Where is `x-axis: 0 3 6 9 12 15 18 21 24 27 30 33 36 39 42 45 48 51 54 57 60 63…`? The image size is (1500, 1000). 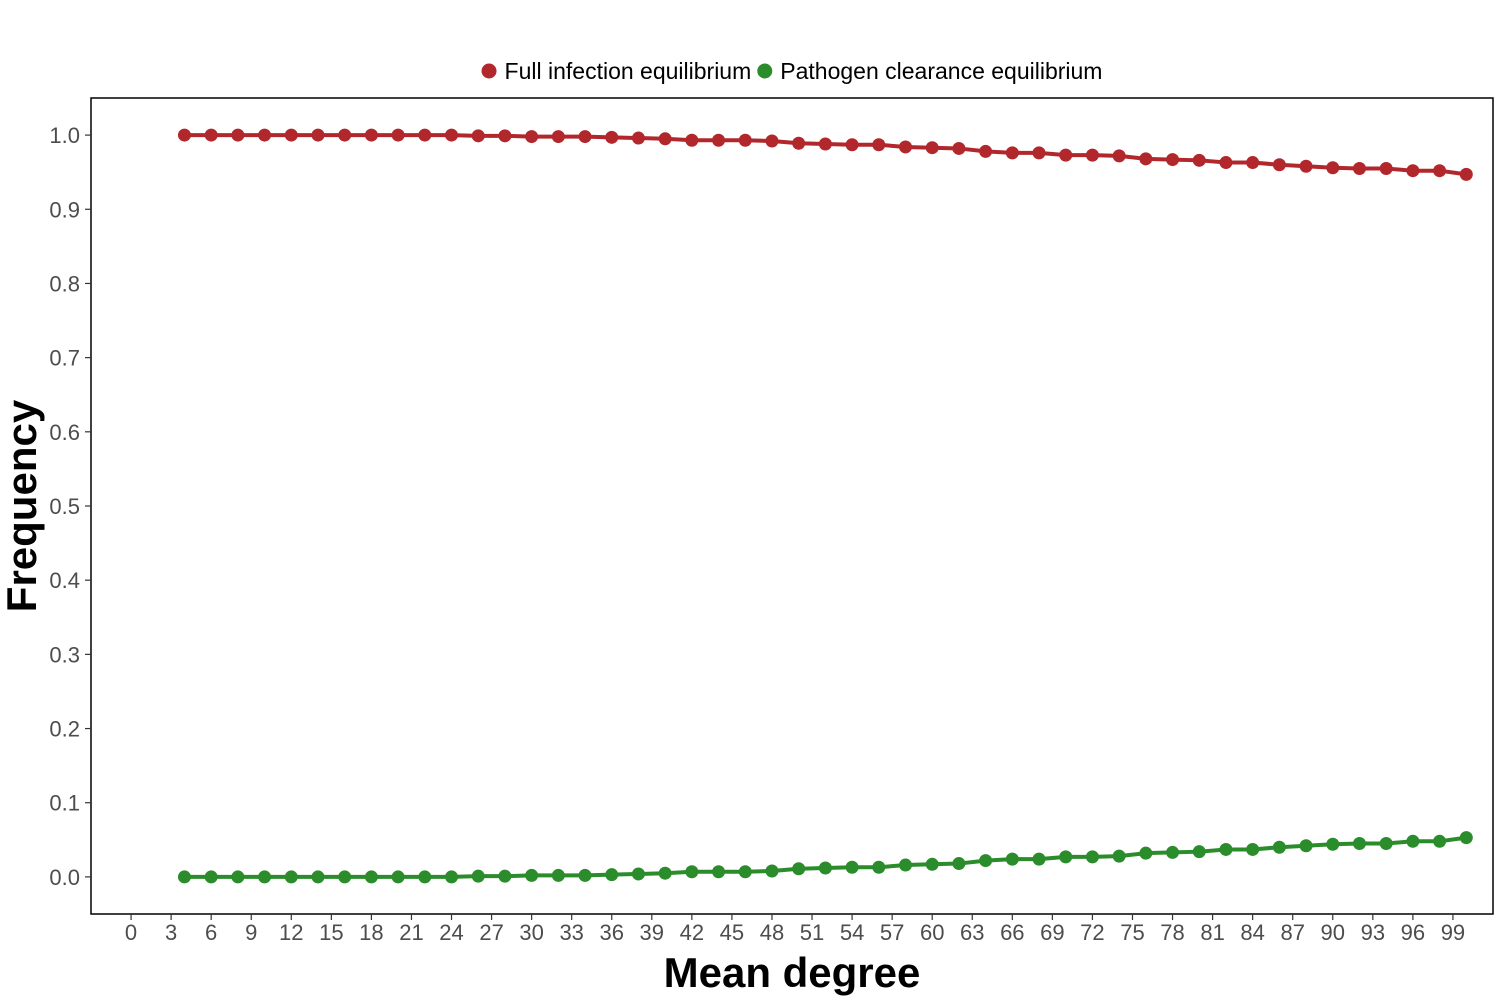 x-axis: 0 3 6 9 12 15 18 21 24 27 30 33 36 39 42 45 48 51 54 57 60 63… is located at coordinates (795, 929).